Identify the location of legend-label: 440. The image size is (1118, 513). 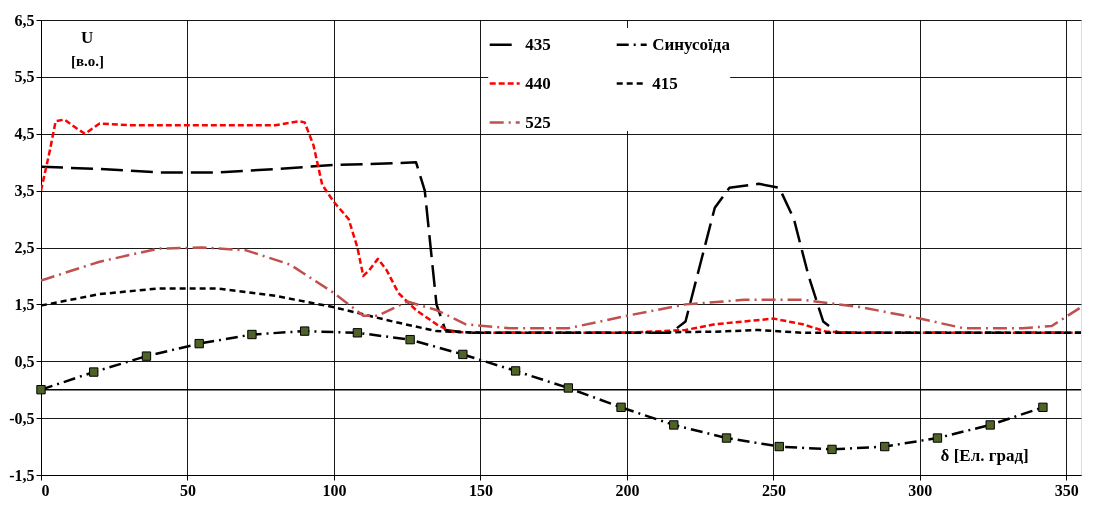
(538, 83).